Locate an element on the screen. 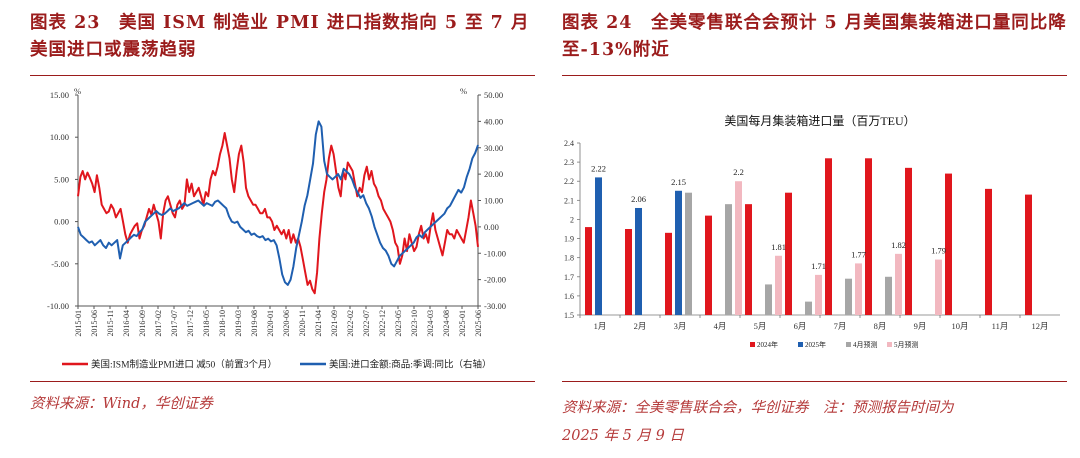  bar-y-tick-label: 1.9 is located at coordinates (569, 239).